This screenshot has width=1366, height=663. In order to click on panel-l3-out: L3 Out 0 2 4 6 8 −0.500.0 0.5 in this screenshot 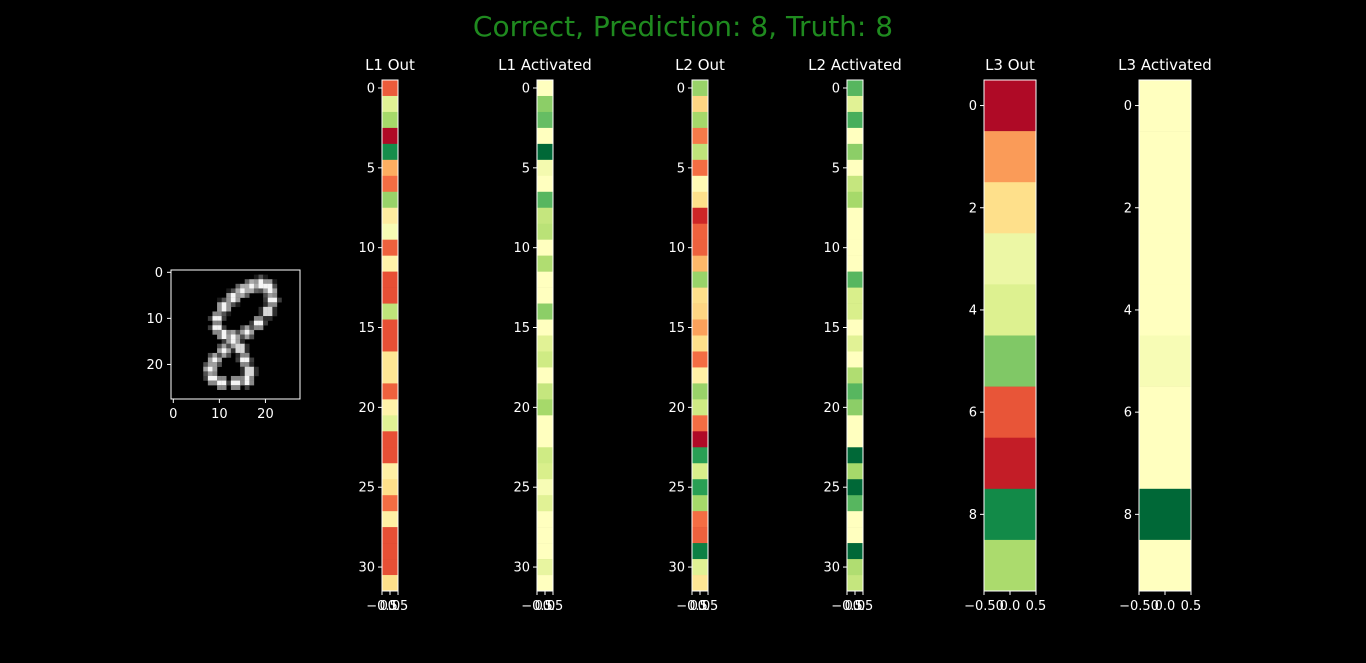, I will do `click(1005, 335)`.